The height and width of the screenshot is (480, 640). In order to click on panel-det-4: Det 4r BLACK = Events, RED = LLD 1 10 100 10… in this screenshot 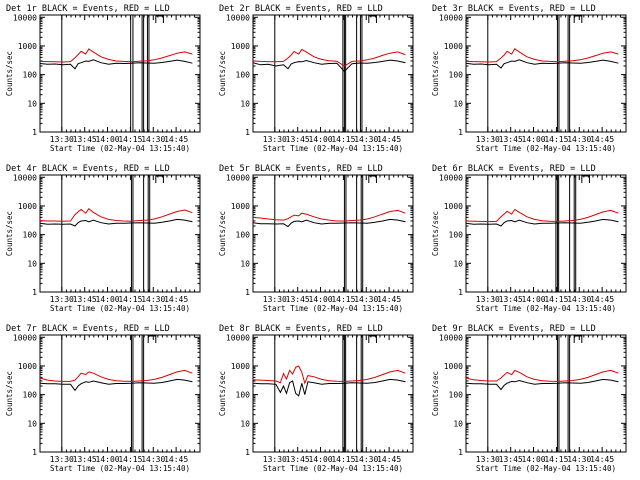, I will do `click(103, 238)`.